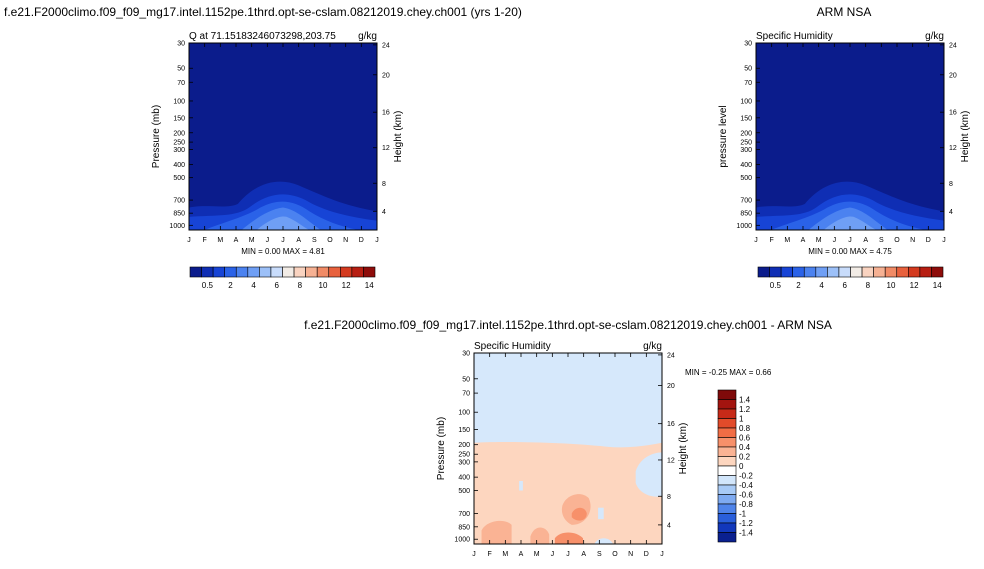  Describe the element at coordinates (579, 514) in the screenshot. I see `positive-core` at that location.